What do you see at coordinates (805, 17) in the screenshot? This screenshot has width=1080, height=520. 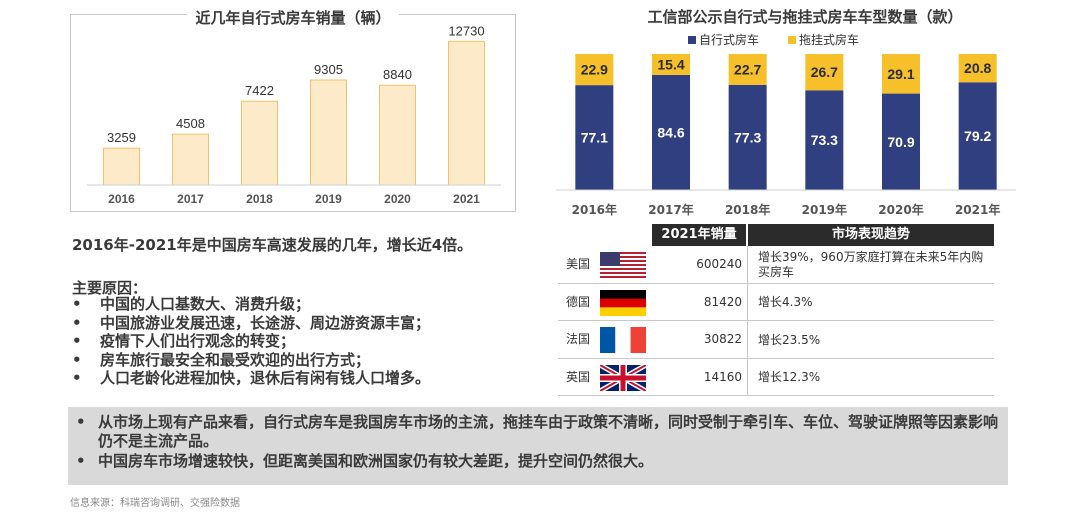 I see `model-count-chart-title: 工信部公示自行式与拖挂式房车车型数量（款）` at bounding box center [805, 17].